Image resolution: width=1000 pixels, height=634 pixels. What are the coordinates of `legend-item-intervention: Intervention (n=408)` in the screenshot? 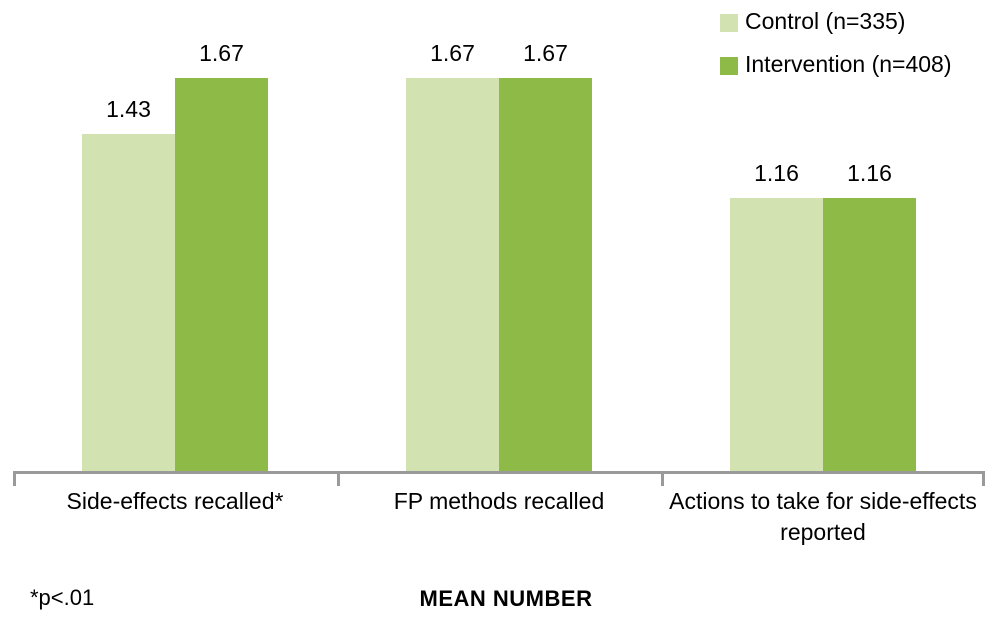 It's located at (836, 64).